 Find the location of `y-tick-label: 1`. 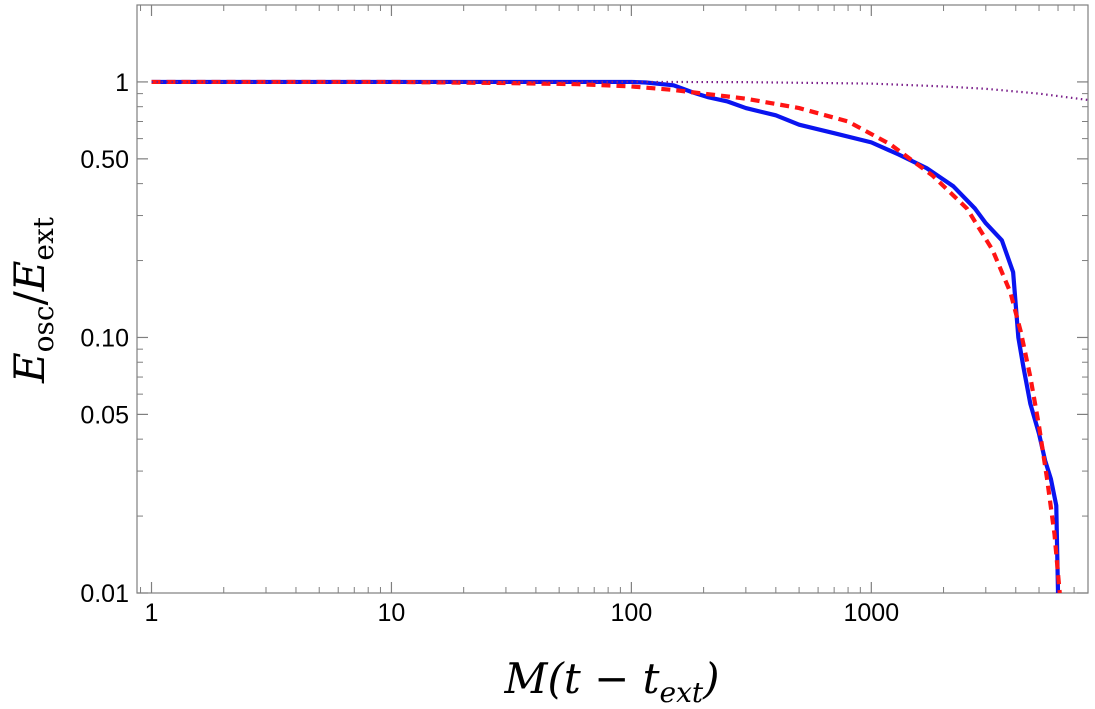

y-tick-label: 1 is located at coordinates (122, 83).